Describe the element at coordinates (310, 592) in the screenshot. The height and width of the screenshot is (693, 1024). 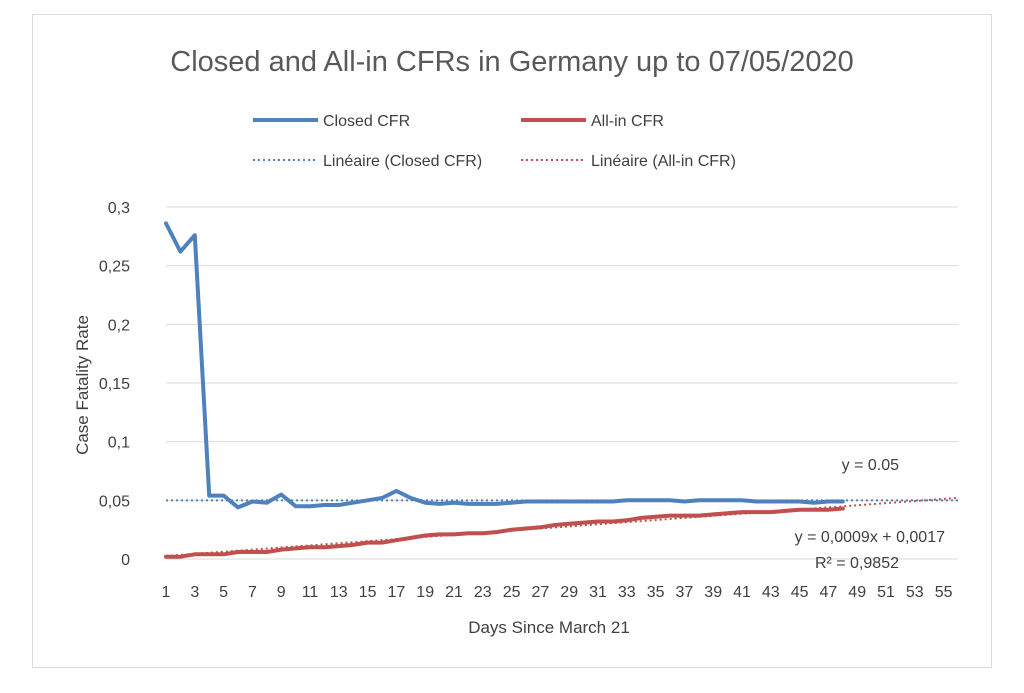
I see `x-tick-label-5: 11` at that location.